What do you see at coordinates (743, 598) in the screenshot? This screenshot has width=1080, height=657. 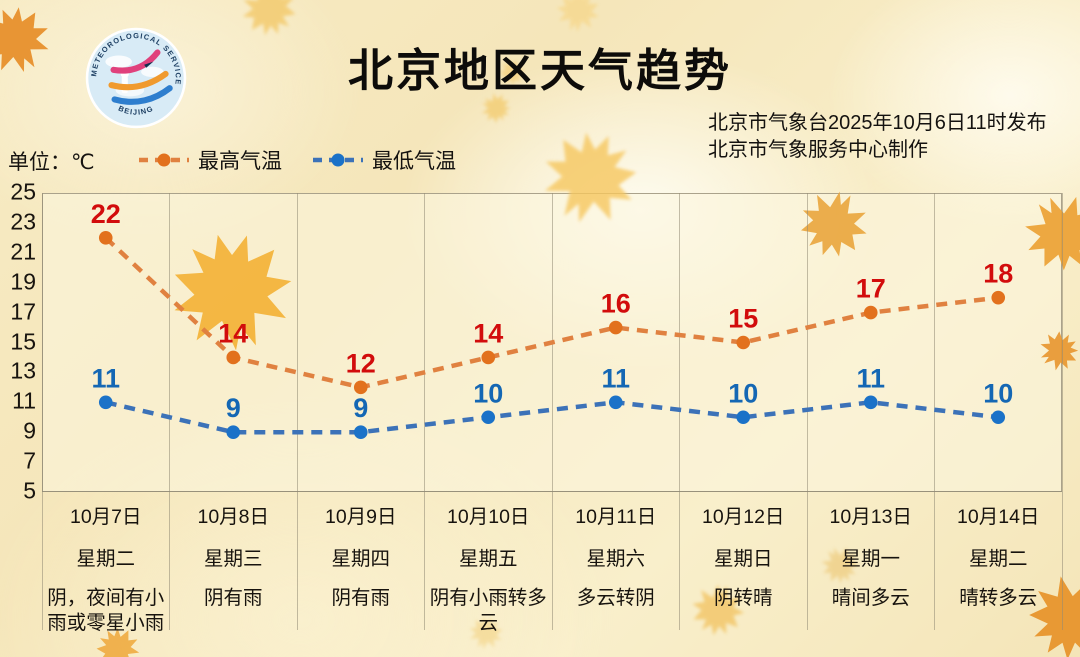 I see `weather-label: 阴转晴` at bounding box center [743, 598].